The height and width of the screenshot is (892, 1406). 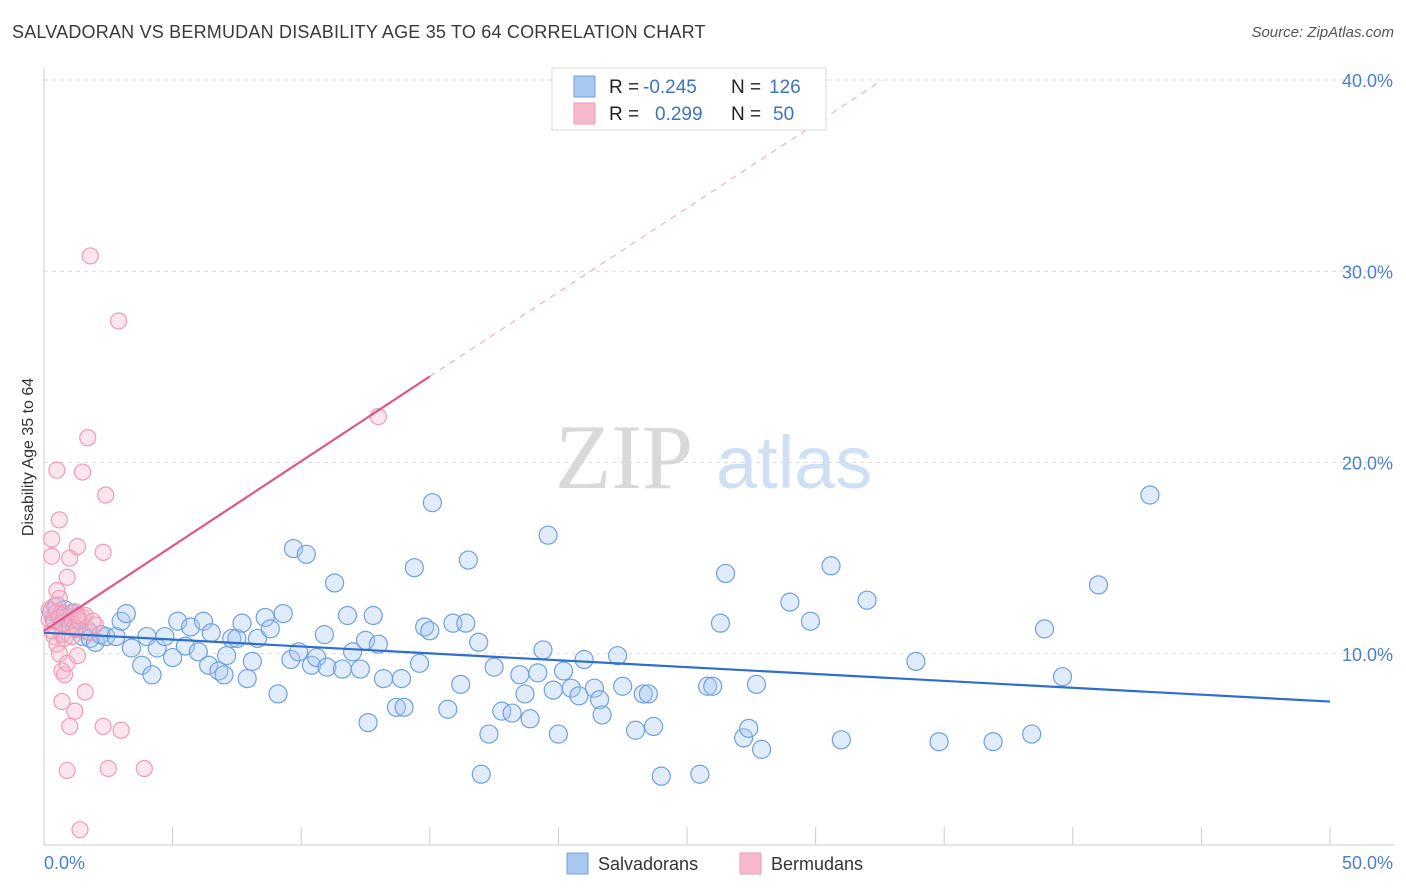 What do you see at coordinates (785, 87) in the screenshot?
I see `legend-n-value-1: 126` at bounding box center [785, 87].